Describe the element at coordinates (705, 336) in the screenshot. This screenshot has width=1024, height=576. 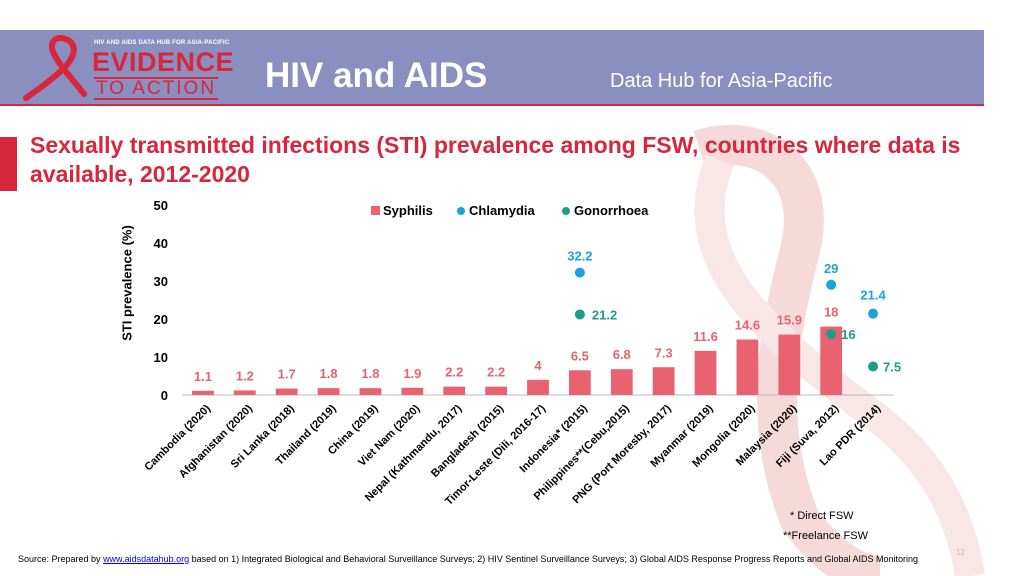
I see `syphilis-data-label: 11.6` at that location.